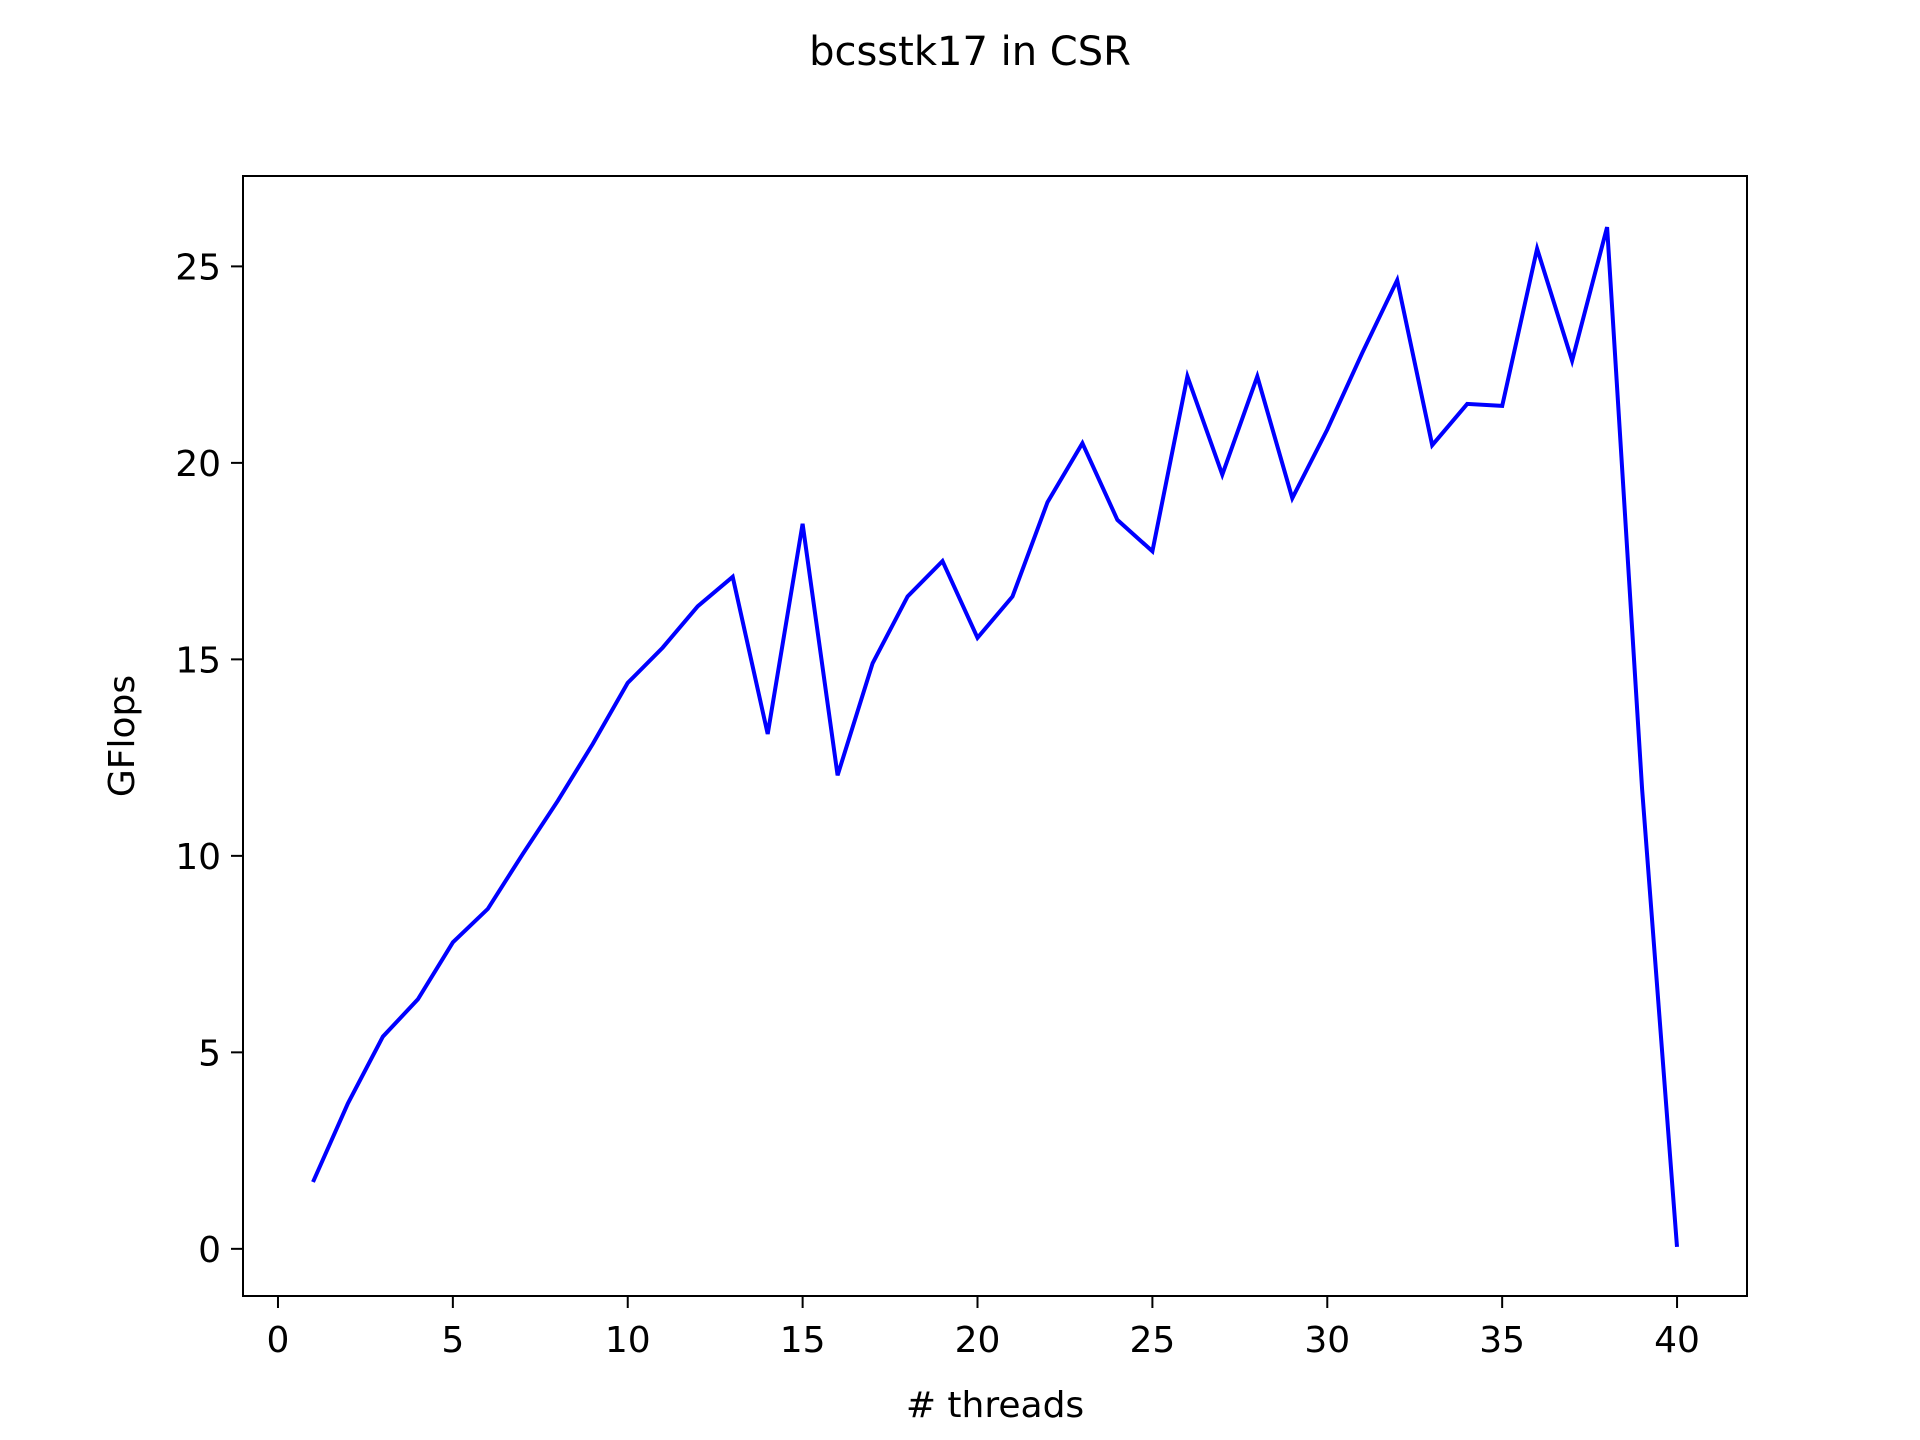 The width and height of the screenshot is (1920, 1440). Describe the element at coordinates (198, 660) in the screenshot. I see `y-tick-label: 15` at that location.